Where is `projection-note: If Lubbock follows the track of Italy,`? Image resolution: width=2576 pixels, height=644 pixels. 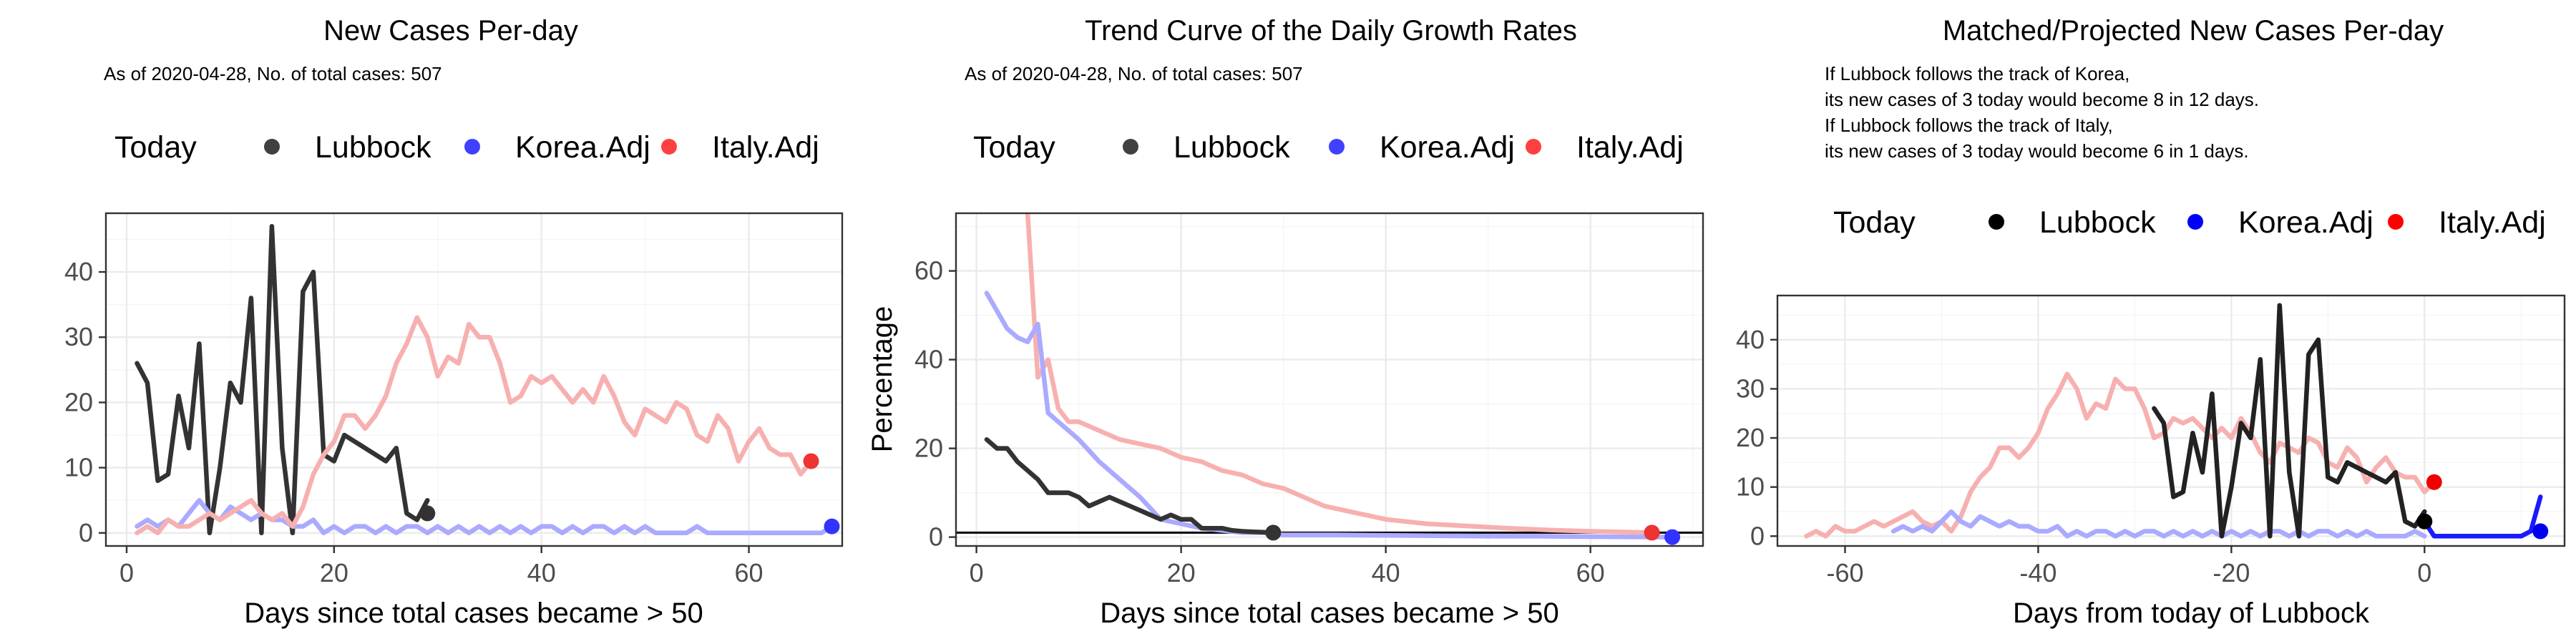 projection-note: If Lubbock follows the track of Italy, is located at coordinates (1969, 125).